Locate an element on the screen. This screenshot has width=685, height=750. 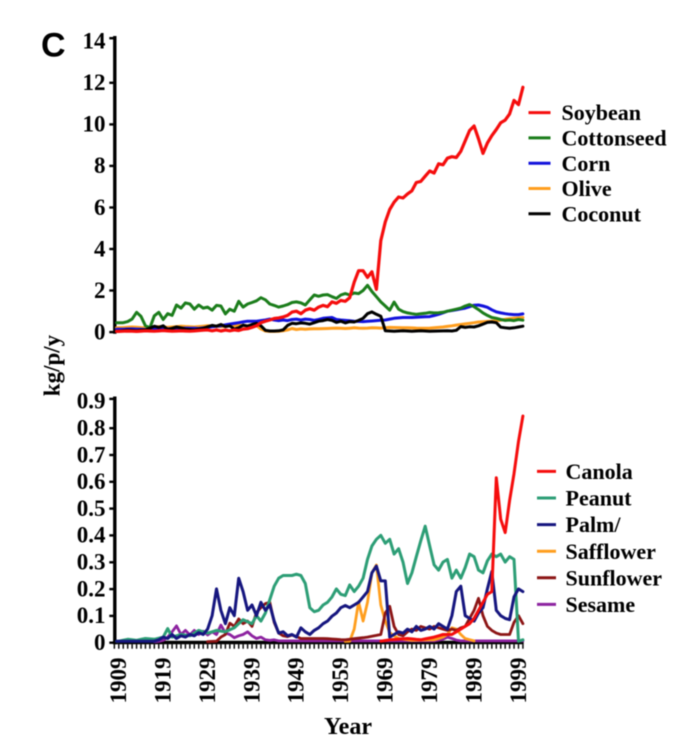
svg-text: 1919 is located at coordinates (163, 681).